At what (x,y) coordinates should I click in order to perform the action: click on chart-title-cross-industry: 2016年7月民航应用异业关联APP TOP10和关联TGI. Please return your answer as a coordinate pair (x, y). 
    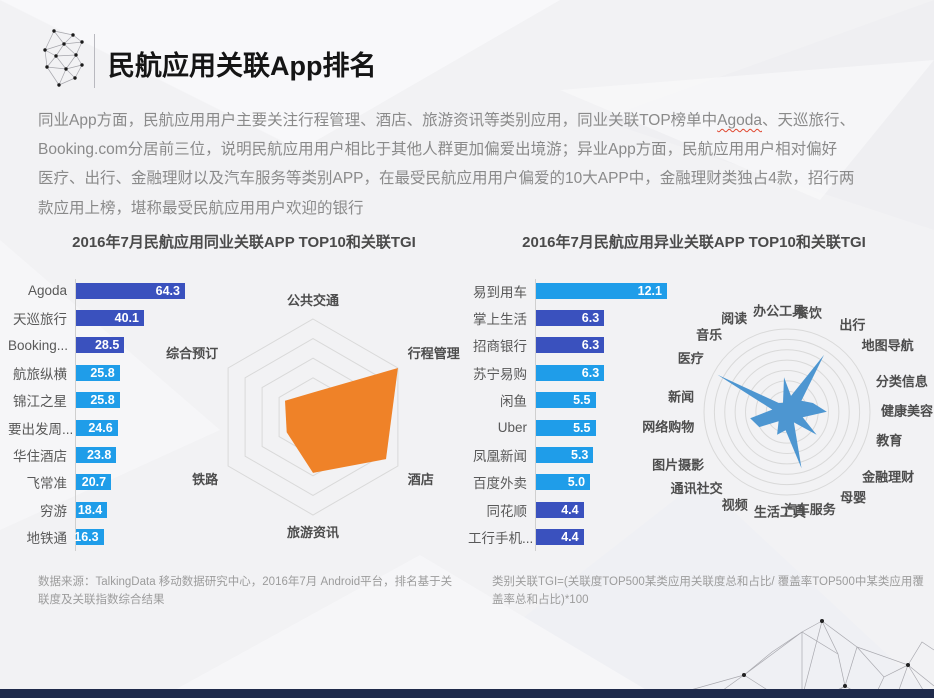
    Looking at the image, I should click on (694, 242).